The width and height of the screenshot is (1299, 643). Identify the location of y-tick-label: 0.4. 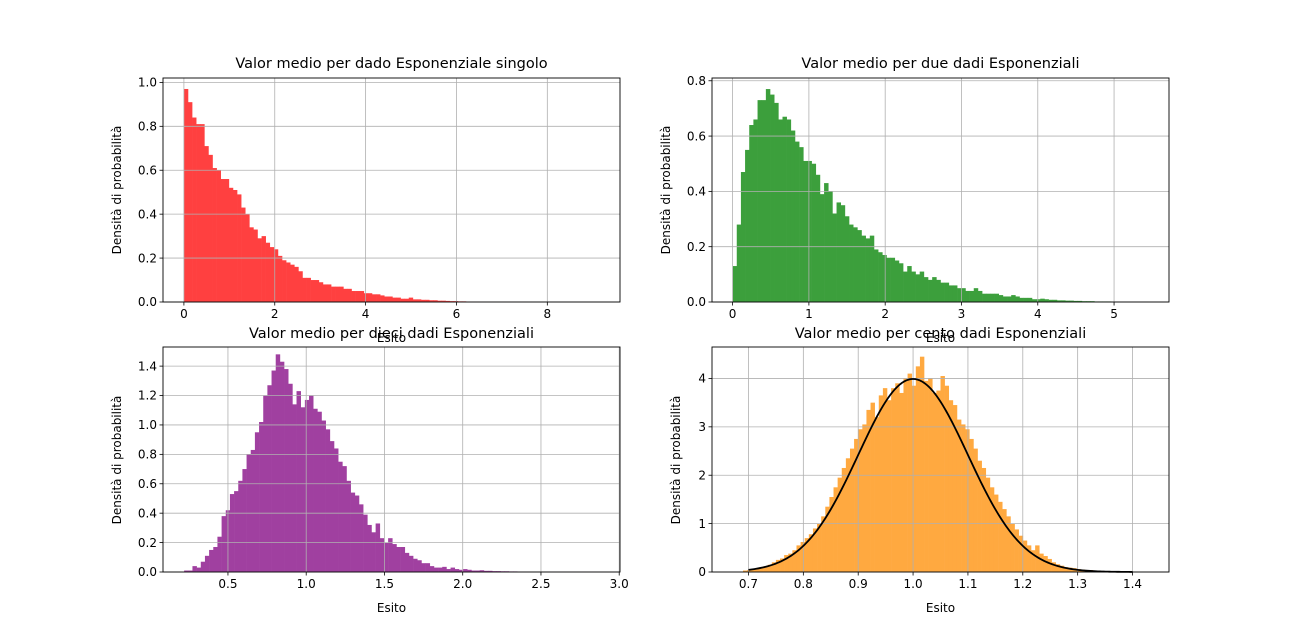
(696, 192).